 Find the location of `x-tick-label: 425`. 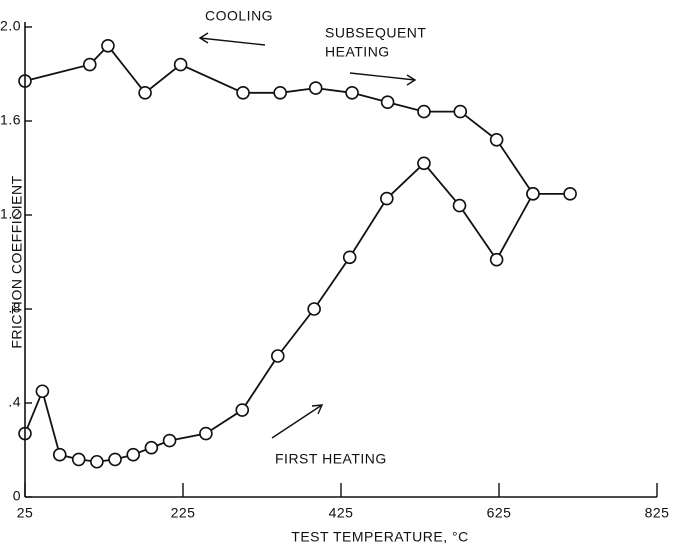

x-tick-label: 425 is located at coordinates (341, 513).